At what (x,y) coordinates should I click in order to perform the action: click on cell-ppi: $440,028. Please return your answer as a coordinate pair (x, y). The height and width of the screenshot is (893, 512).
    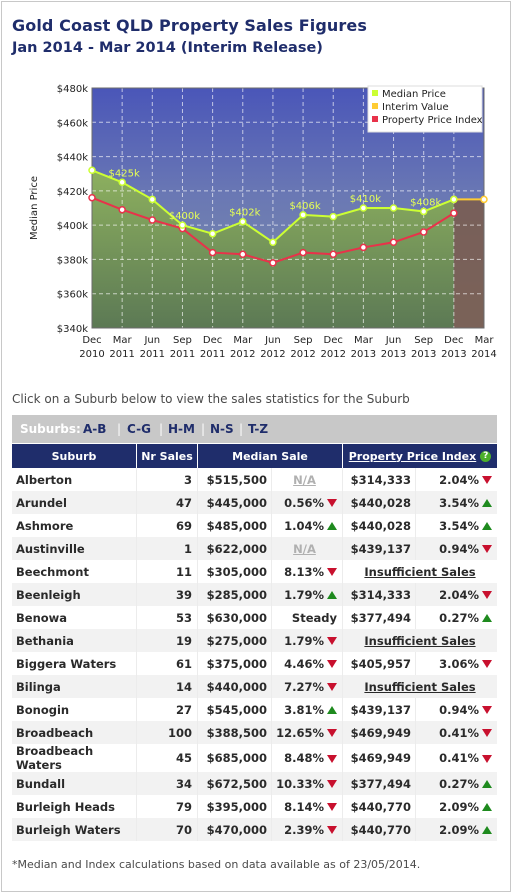
    Looking at the image, I should click on (379, 525).